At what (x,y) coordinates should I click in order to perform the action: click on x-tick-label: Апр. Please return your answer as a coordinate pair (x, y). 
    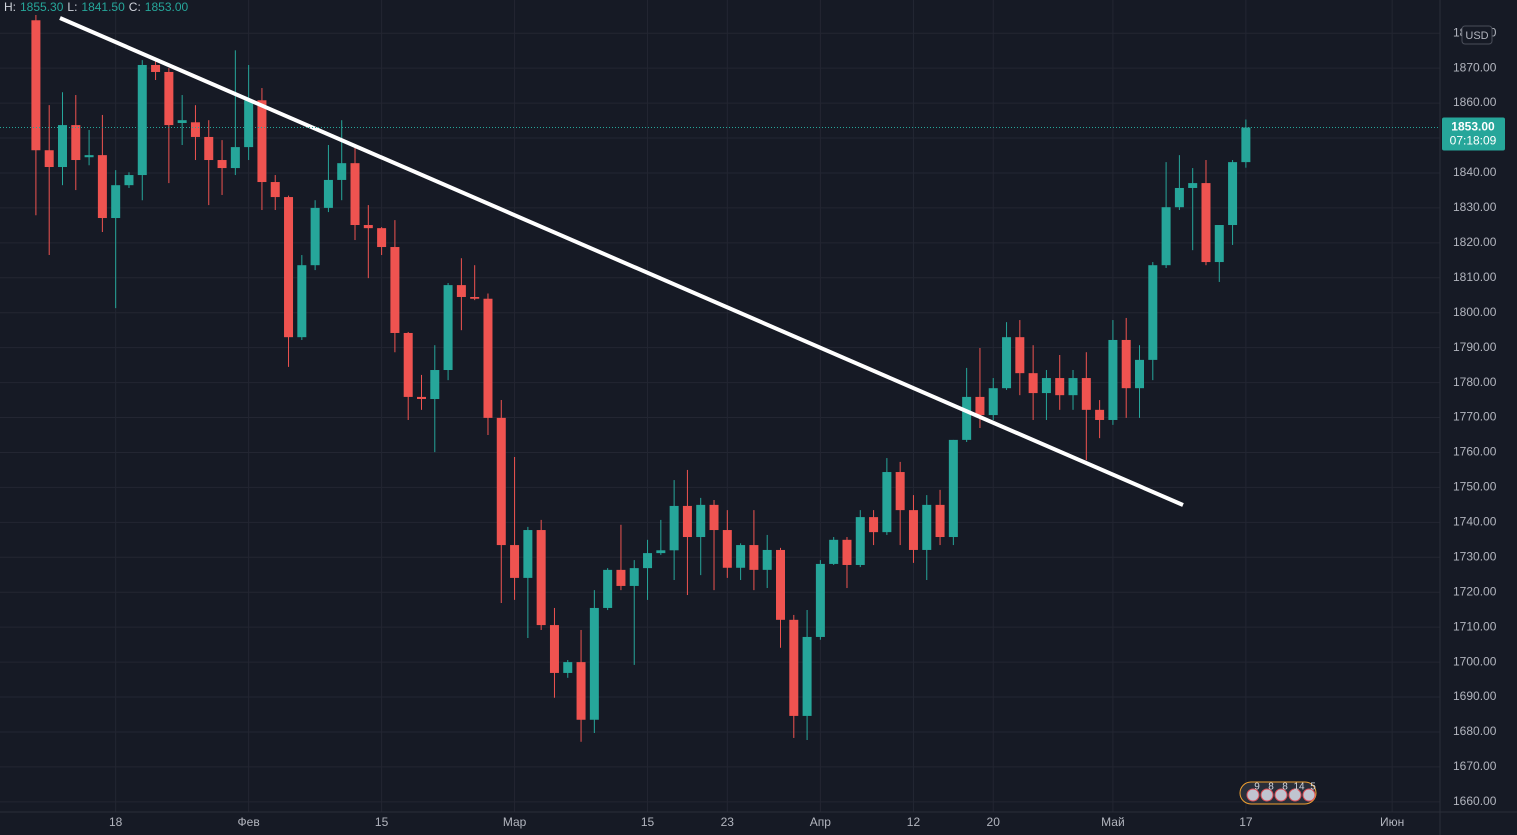
    Looking at the image, I should click on (821, 822).